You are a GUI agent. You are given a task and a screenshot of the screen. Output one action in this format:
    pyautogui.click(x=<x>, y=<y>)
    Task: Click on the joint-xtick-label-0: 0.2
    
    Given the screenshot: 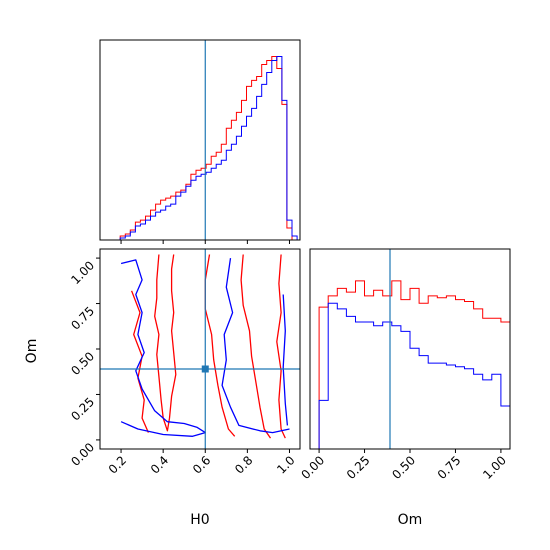 What is the action you would take?
    pyautogui.click(x=117, y=464)
    